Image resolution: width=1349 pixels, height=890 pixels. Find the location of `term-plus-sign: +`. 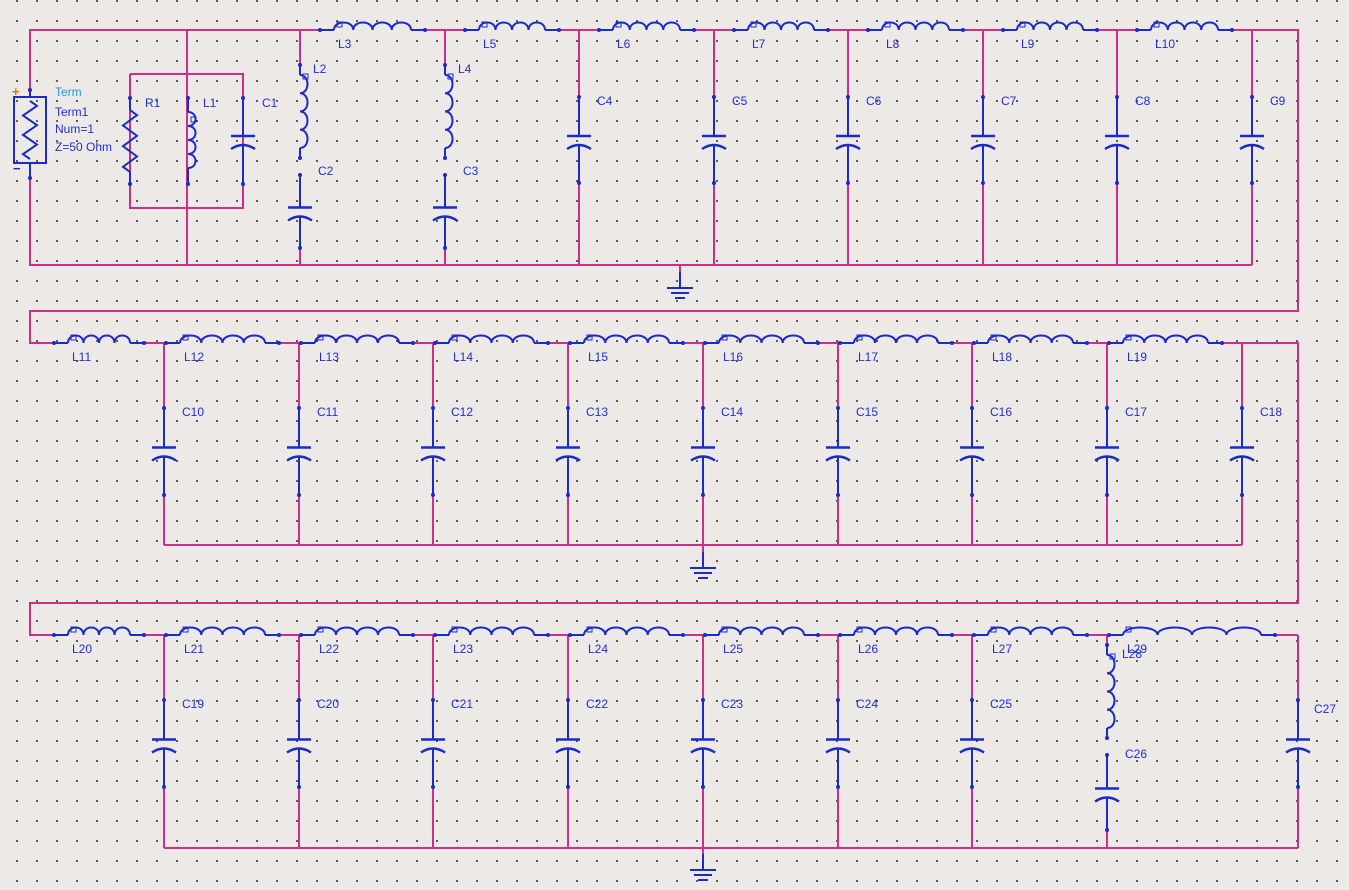

term-plus-sign: + is located at coordinates (16, 91).